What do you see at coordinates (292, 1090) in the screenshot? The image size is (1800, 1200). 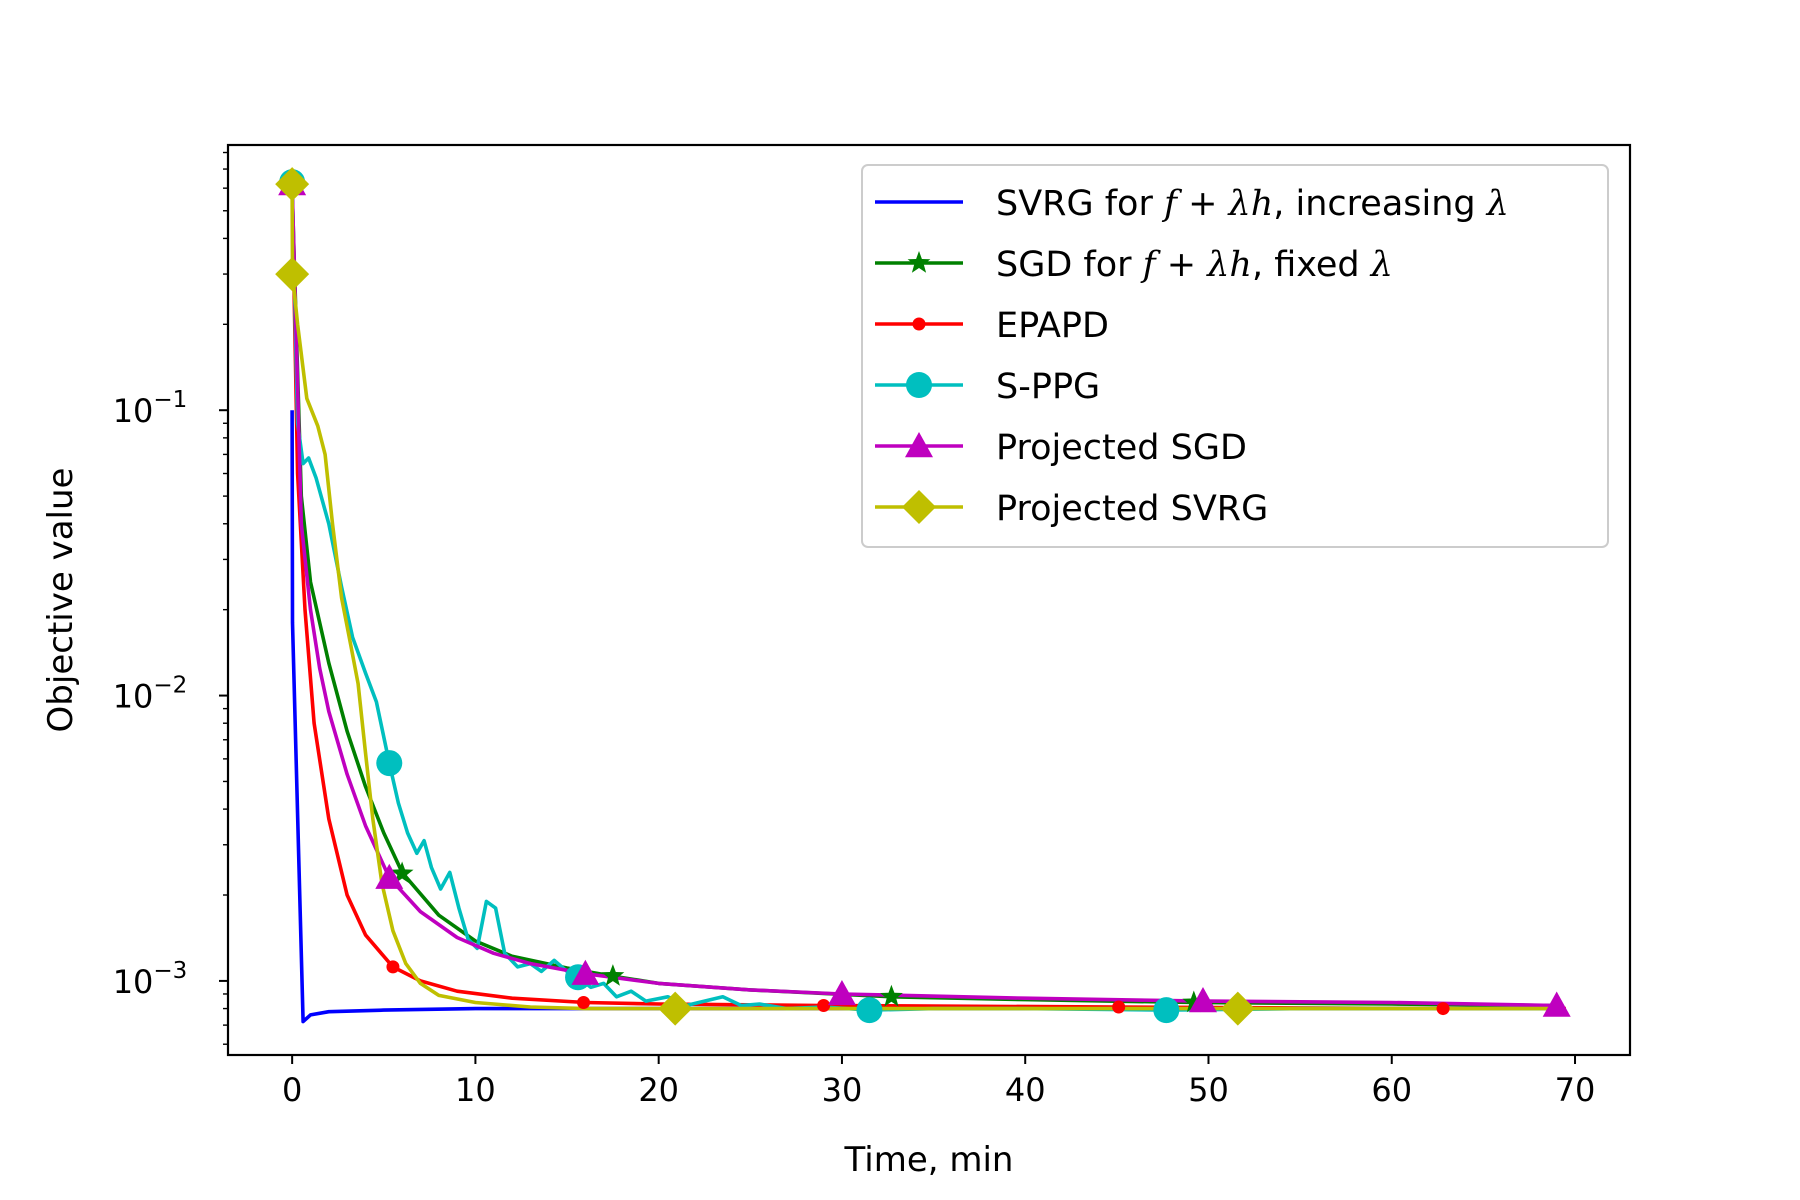 I see `x-tick-label: 0` at bounding box center [292, 1090].